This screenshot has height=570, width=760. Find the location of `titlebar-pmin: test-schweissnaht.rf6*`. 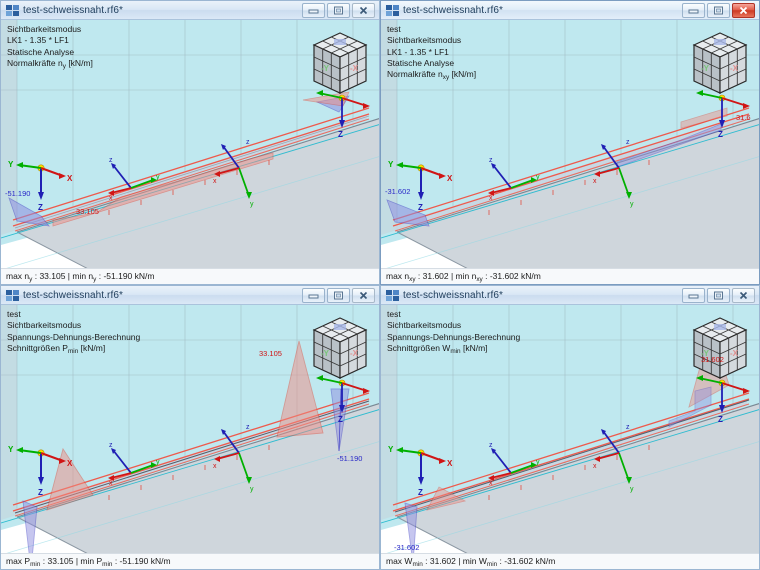

titlebar-pmin: test-schweissnaht.rf6* is located at coordinates (190, 295).